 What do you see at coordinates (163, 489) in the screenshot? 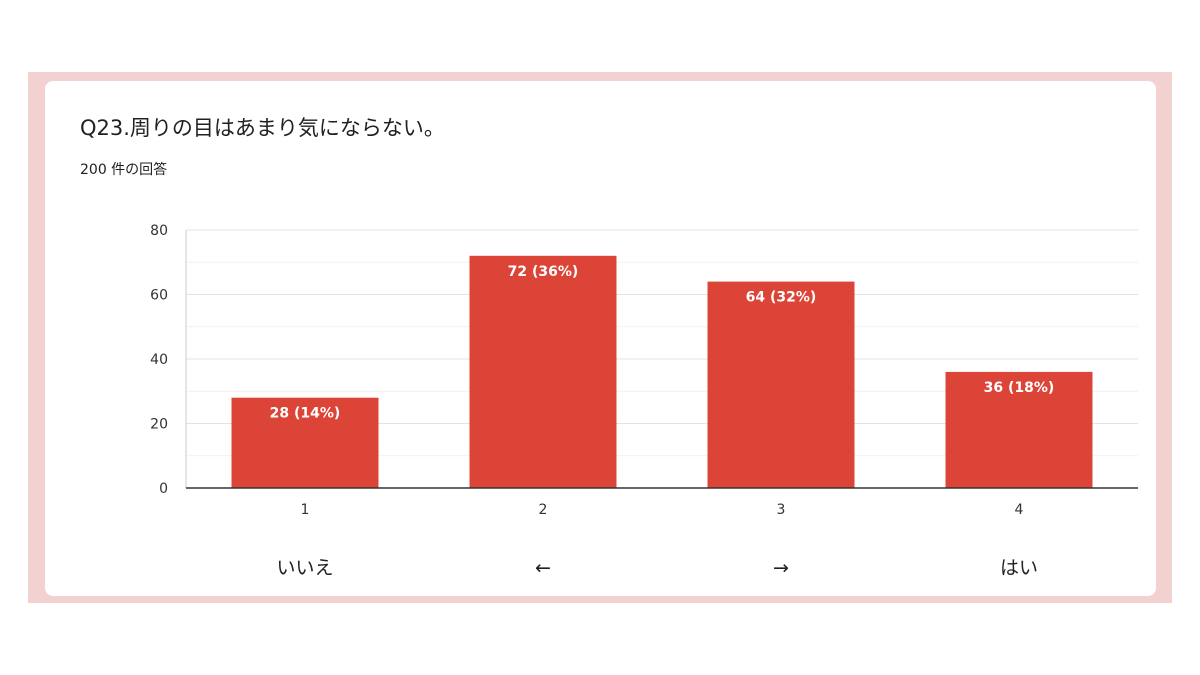
I see `y-tick-label: 0` at bounding box center [163, 489].